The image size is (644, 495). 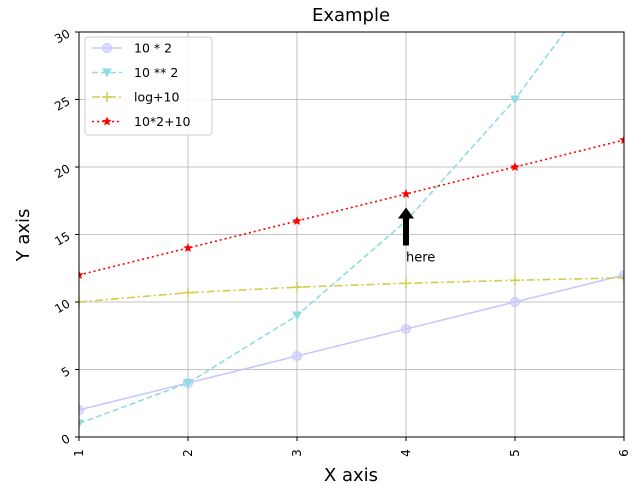 I want to click on y-tick-label: 25, so click(x=62, y=104).